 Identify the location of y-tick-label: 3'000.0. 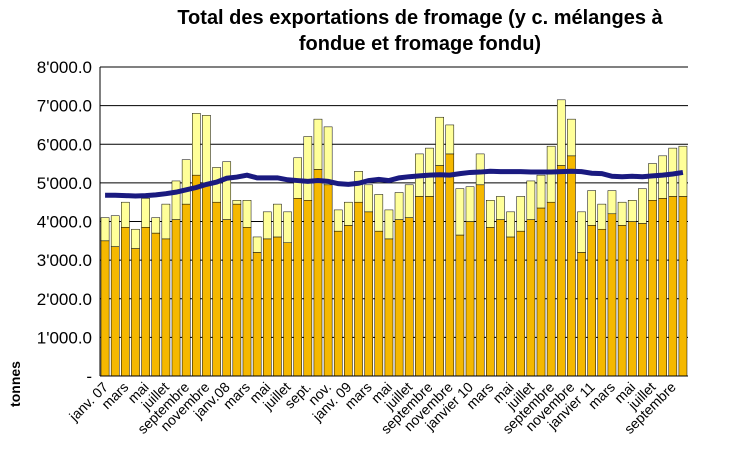
(64, 260).